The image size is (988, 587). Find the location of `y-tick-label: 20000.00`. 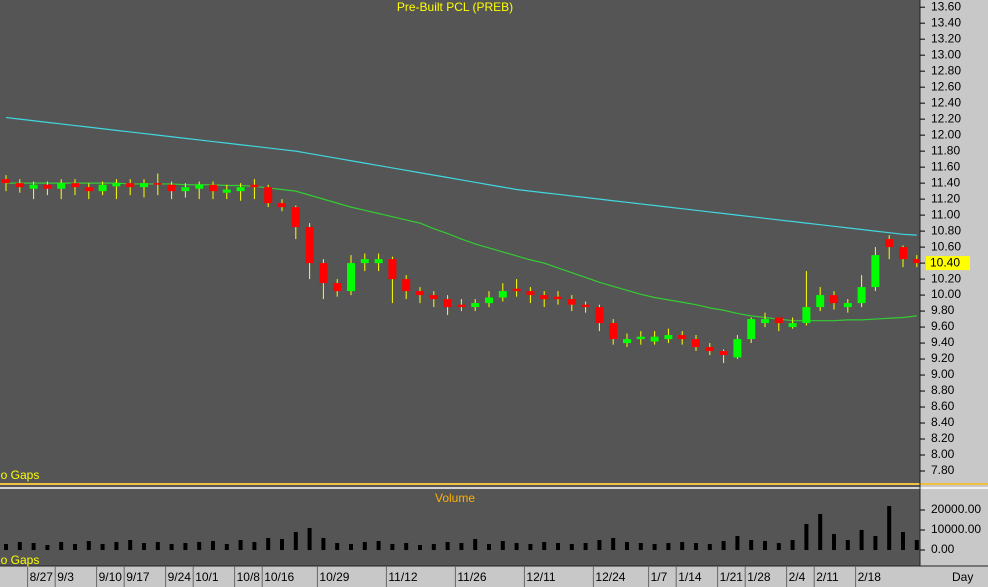

y-tick-label: 20000.00 is located at coordinates (956, 509).